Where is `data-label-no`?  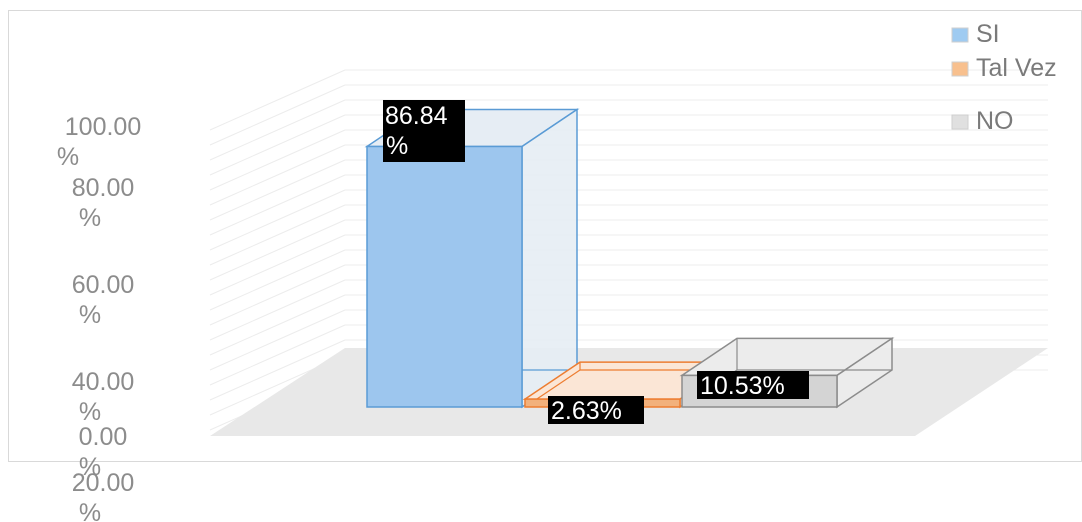 data-label-no is located at coordinates (753, 385).